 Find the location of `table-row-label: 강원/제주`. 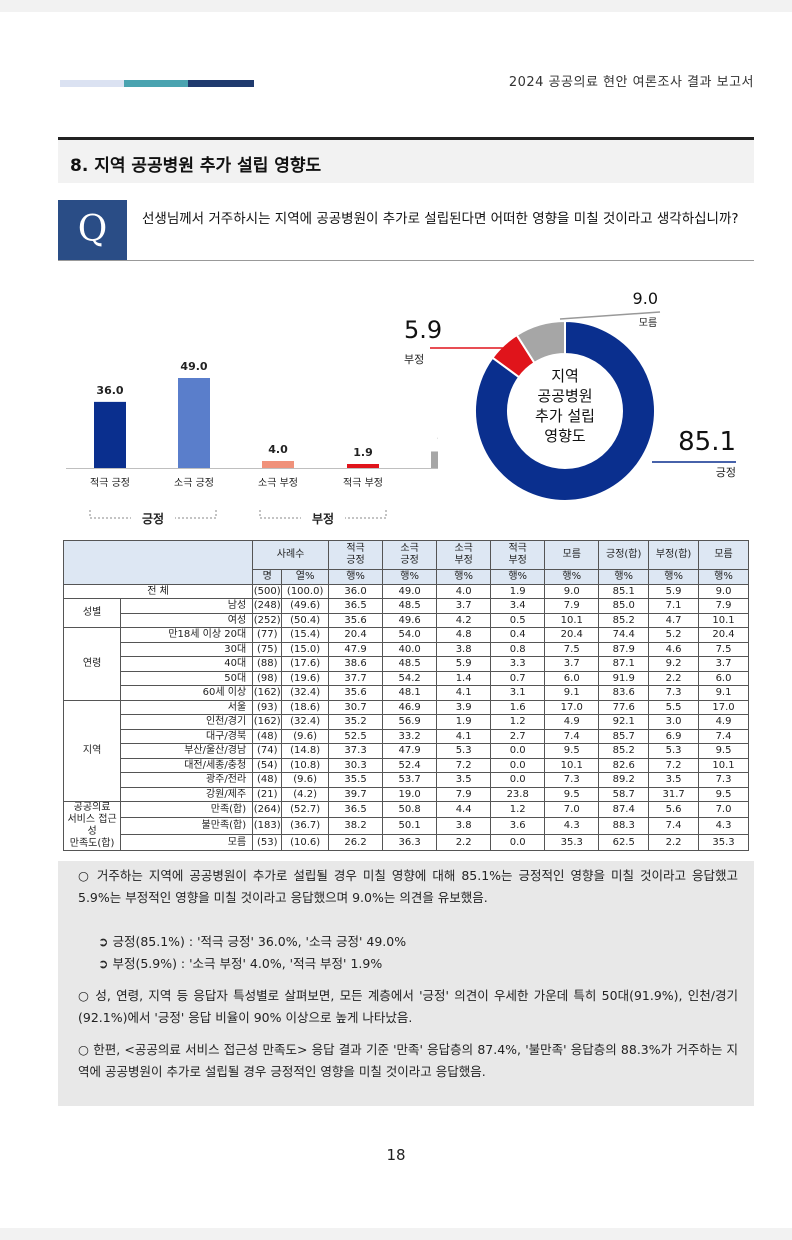

table-row-label: 강원/제주 is located at coordinates (187, 794).